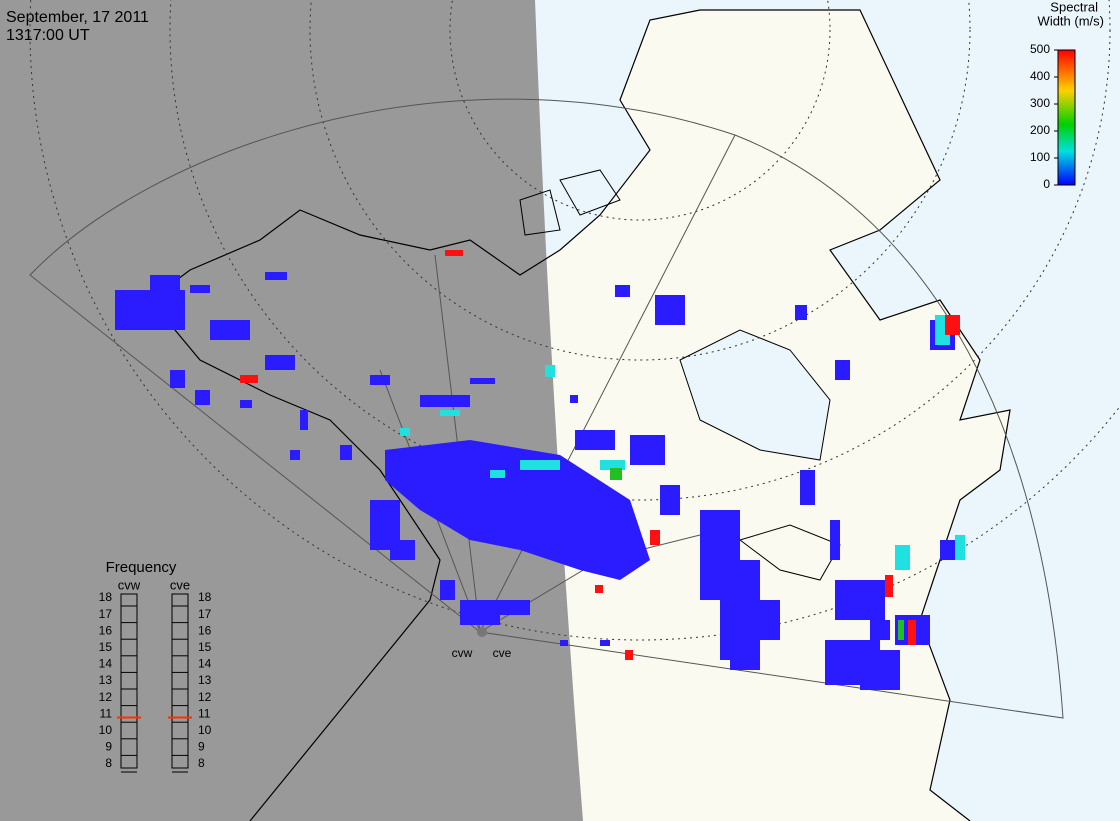 This screenshot has width=1120, height=821. What do you see at coordinates (482, 632) in the screenshot?
I see `radar-site` at bounding box center [482, 632].